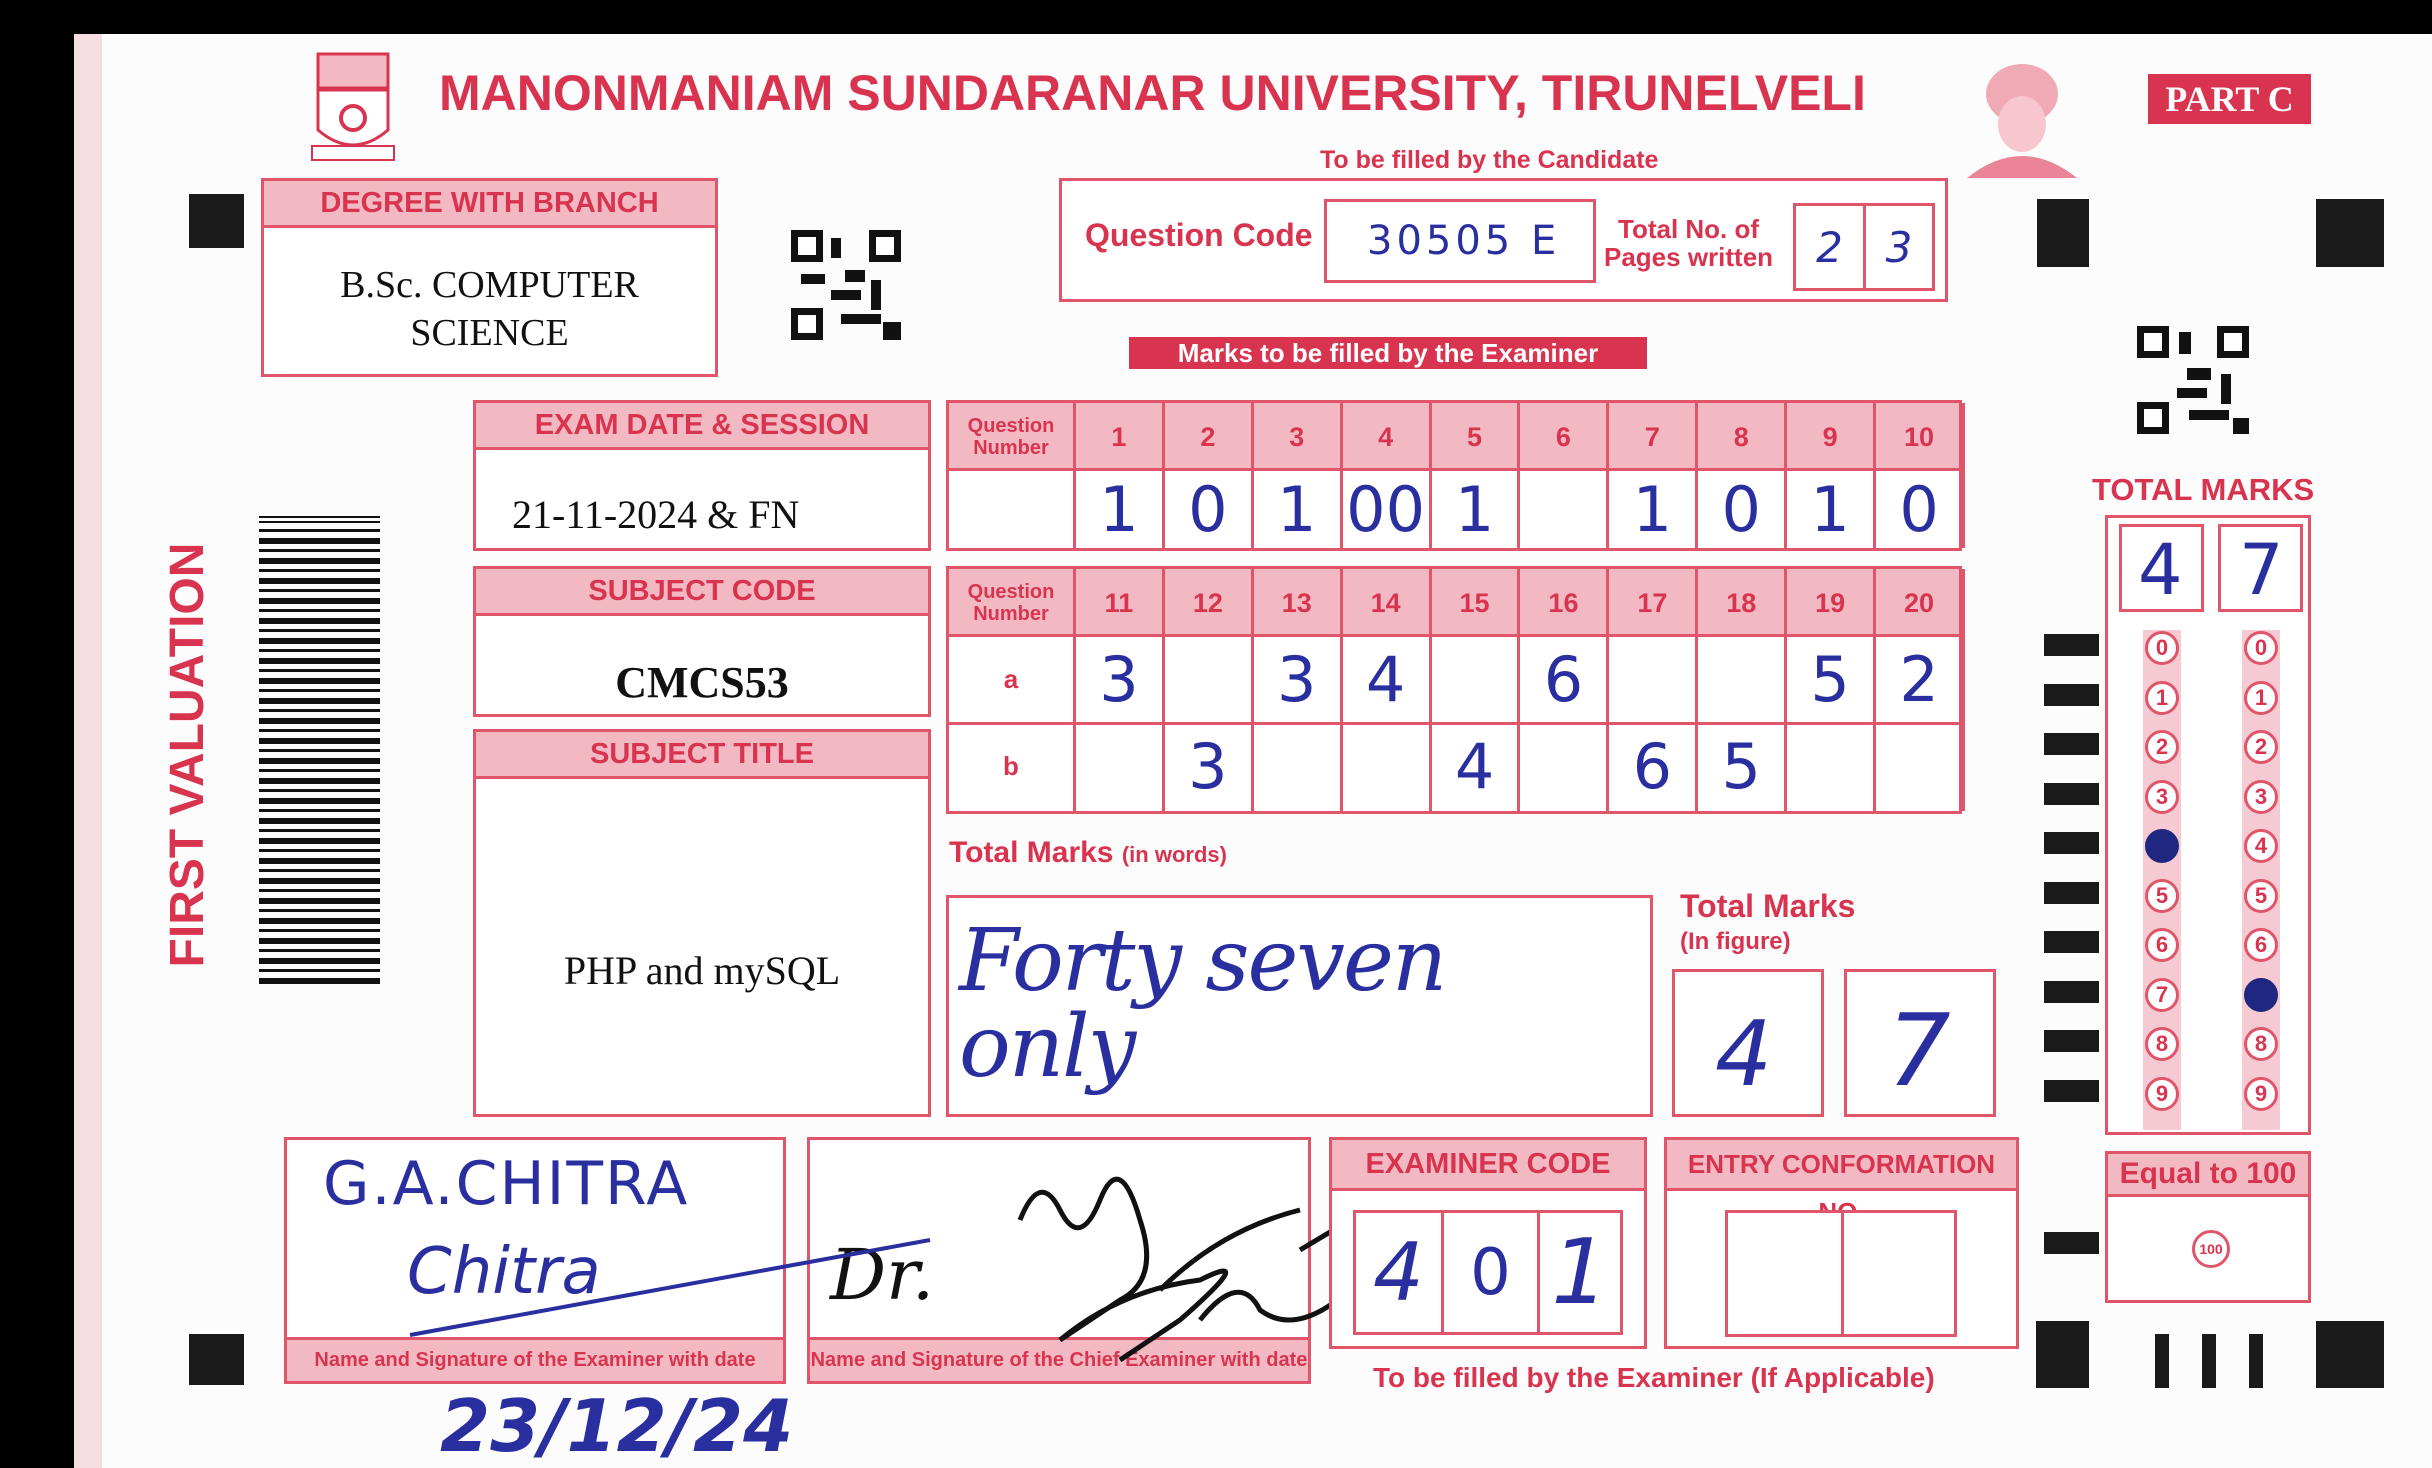 This screenshot has width=2432, height=1468. Describe the element at coordinates (1920, 1043) in the screenshot. I see `total-figure-digit-2: 7` at that location.